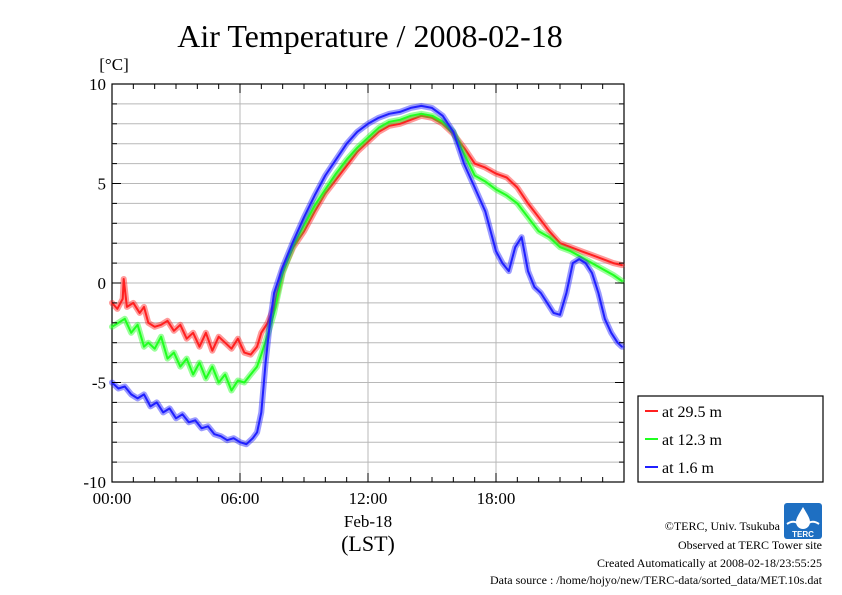 Image resolution: width=842 pixels, height=595 pixels. Describe the element at coordinates (94, 482) in the screenshot. I see `y-tick-label: -10` at that location.